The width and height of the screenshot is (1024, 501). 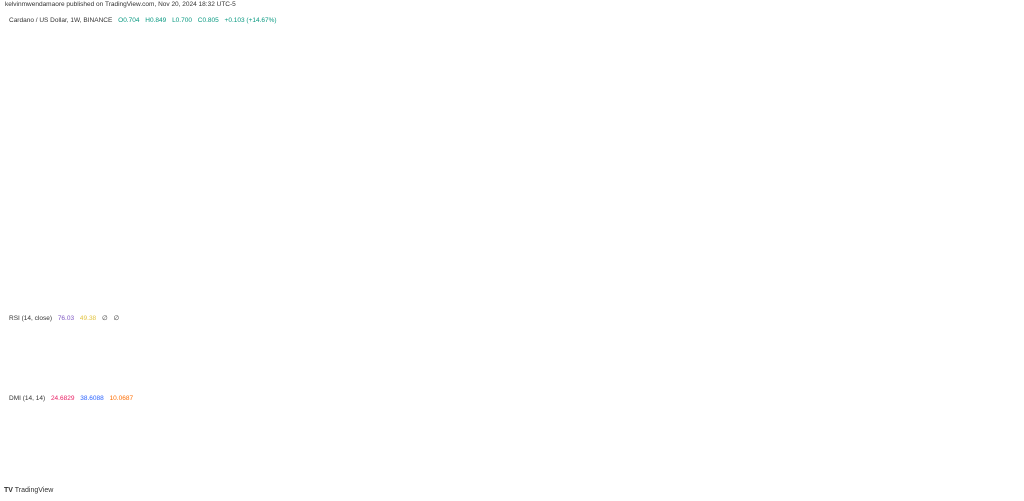 I want to click on rsi-band, so click(x=483, y=358).